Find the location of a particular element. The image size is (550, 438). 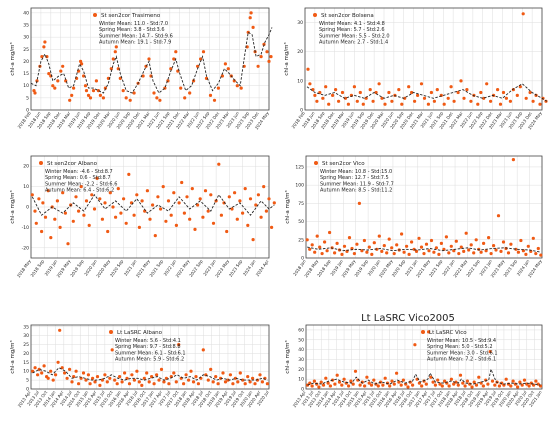

legend-stat: Autumn Mean: 7.2 - Std:6.1 is located at coordinates (461, 360).